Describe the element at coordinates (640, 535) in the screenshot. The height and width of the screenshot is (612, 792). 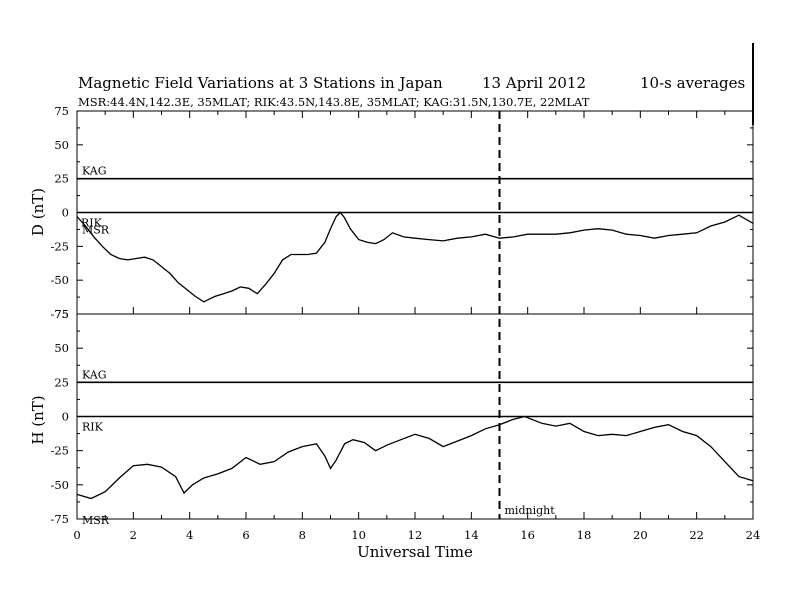
I see `x-tick-label: 20` at that location.